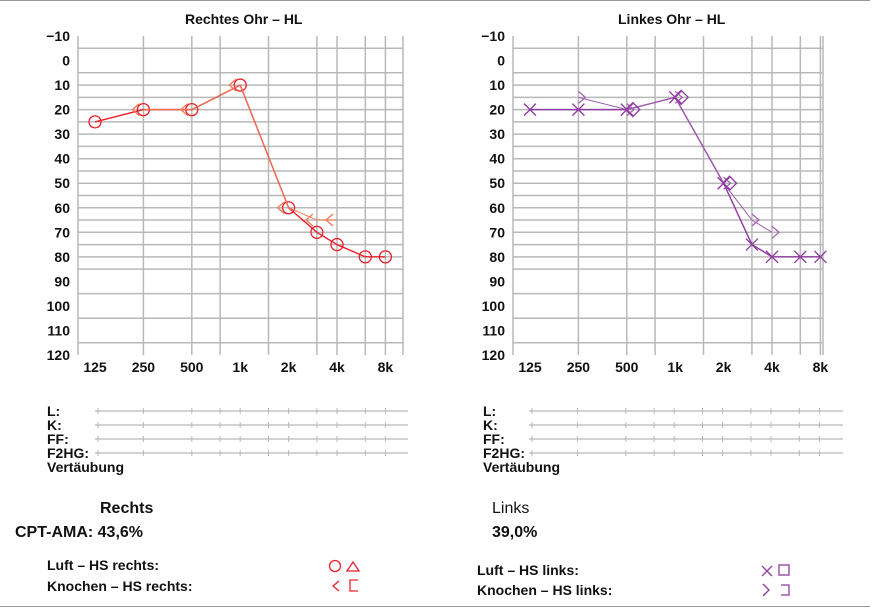 This screenshot has width=872, height=608. I want to click on left-cpt-value: 39,0%, so click(515, 532).